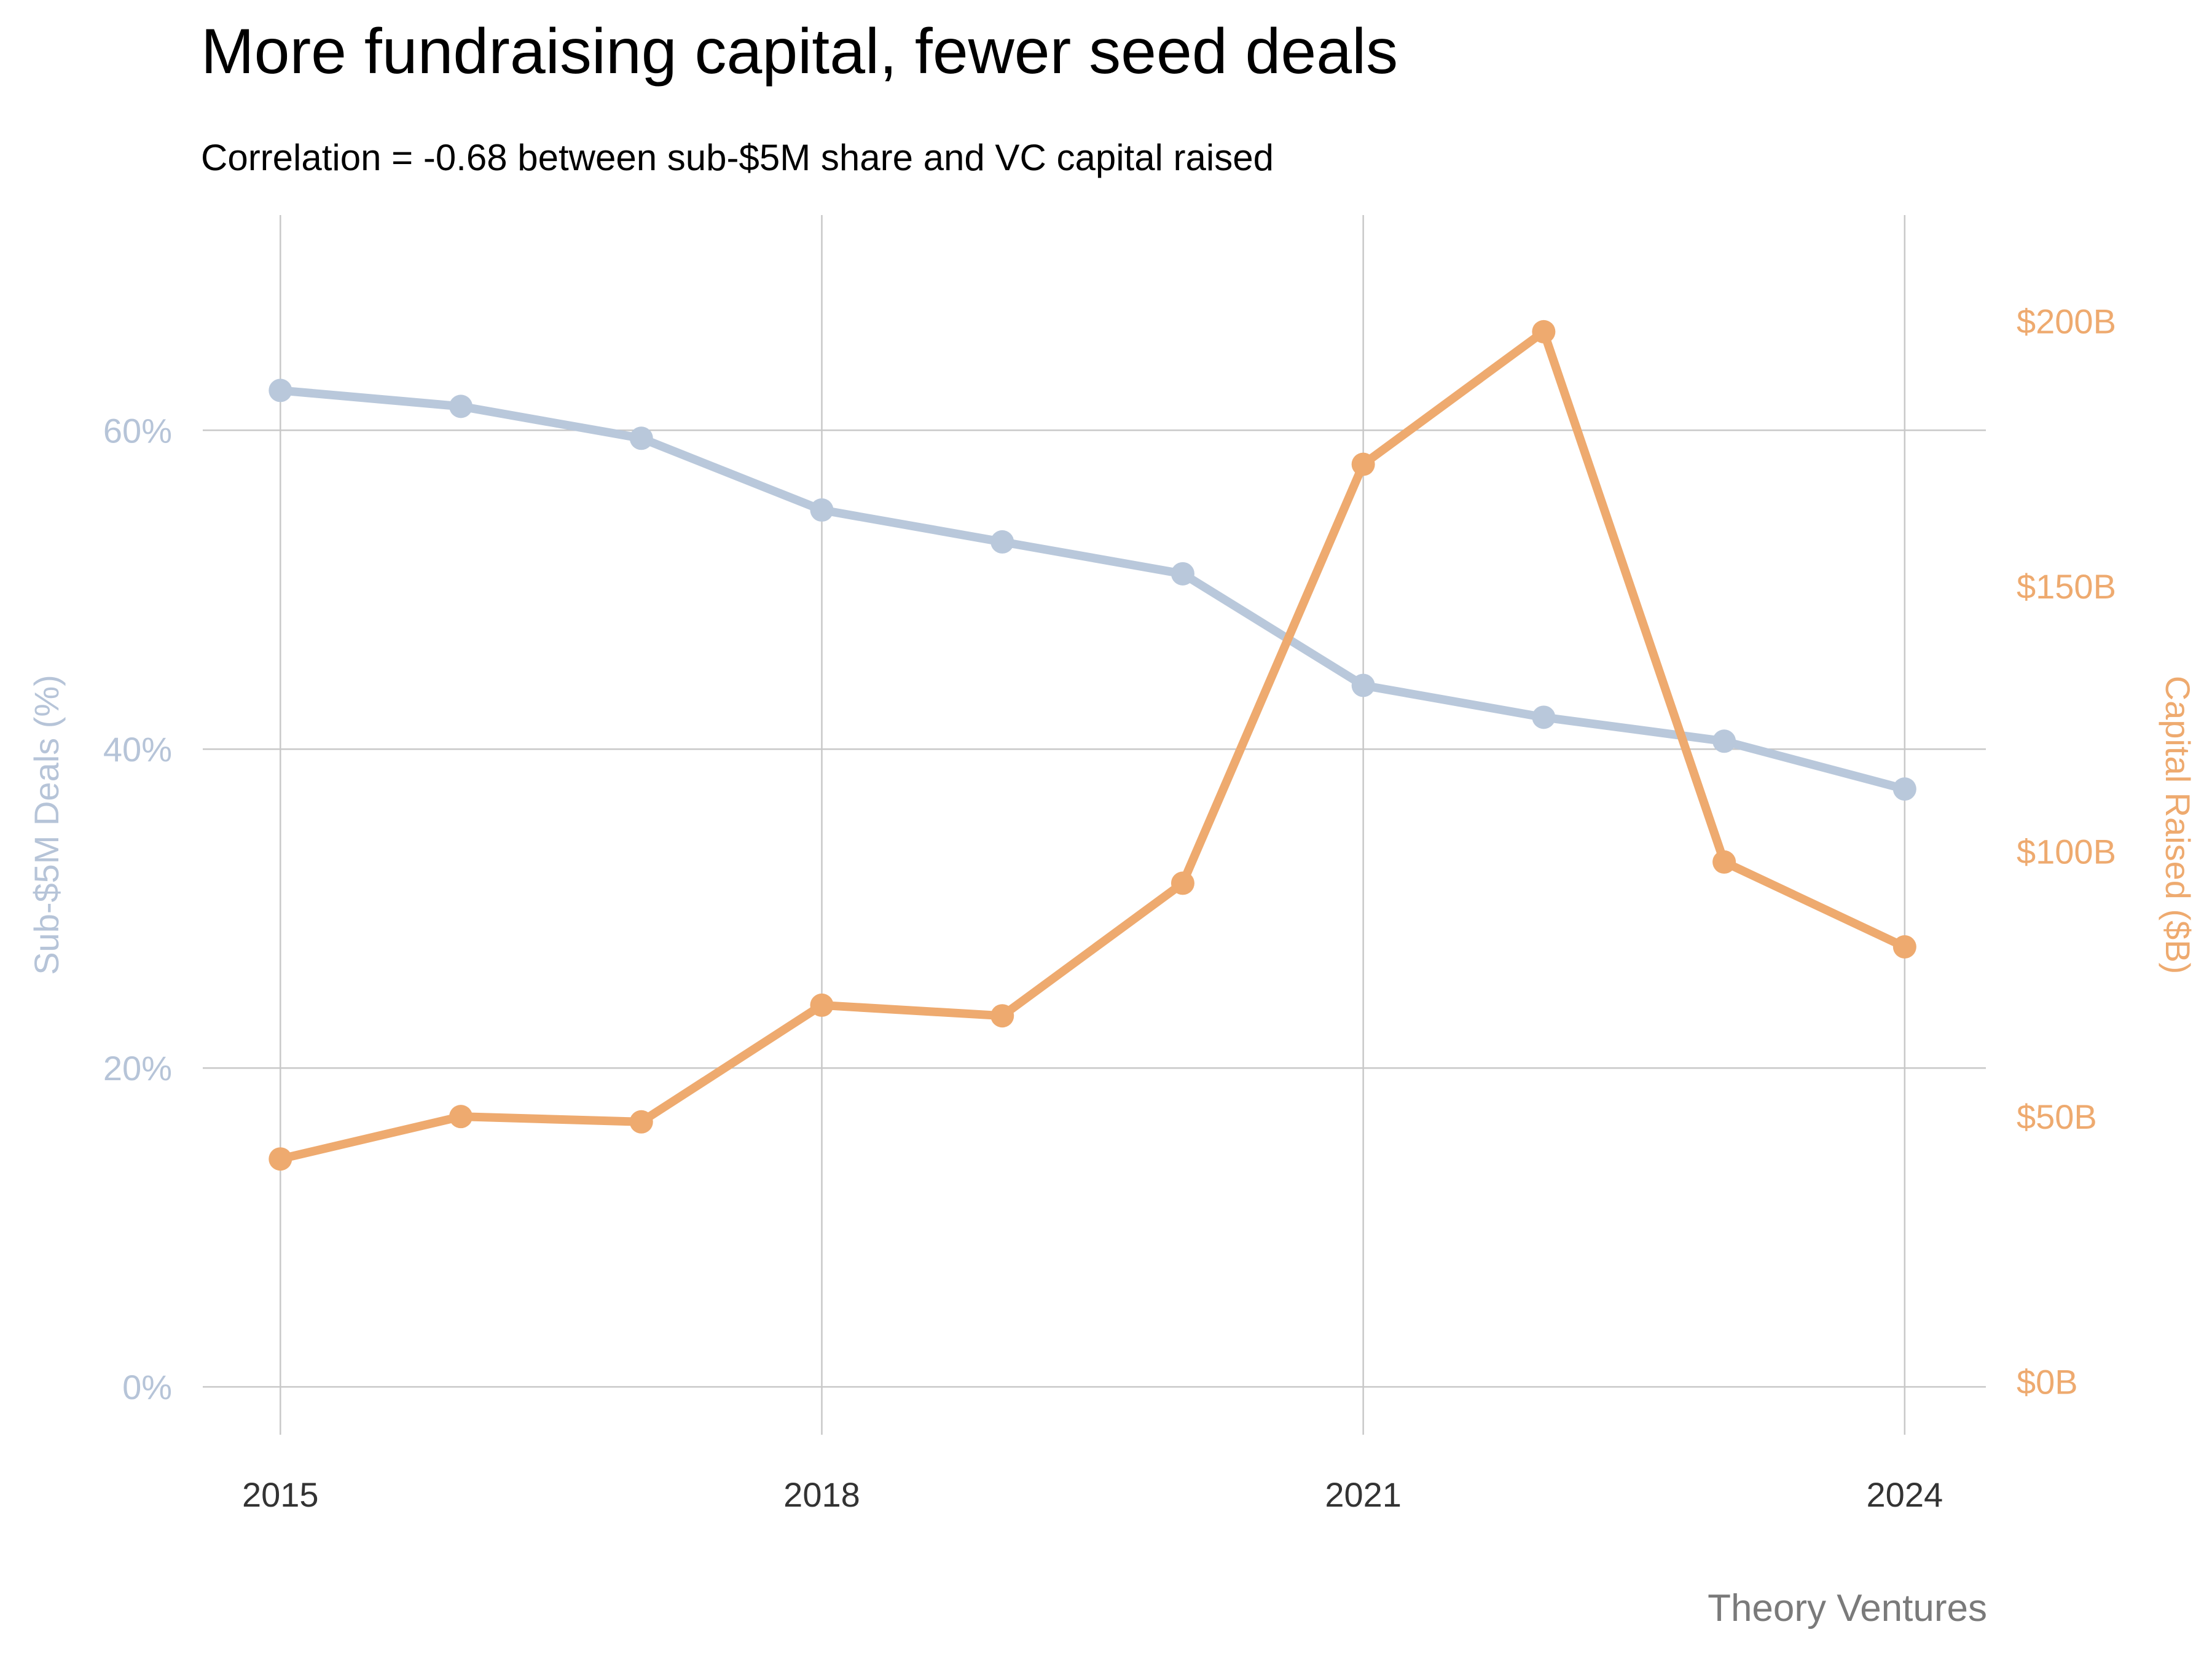 The height and width of the screenshot is (1659, 2212). I want to click on right-tick-label: $0B, so click(2047, 1382).